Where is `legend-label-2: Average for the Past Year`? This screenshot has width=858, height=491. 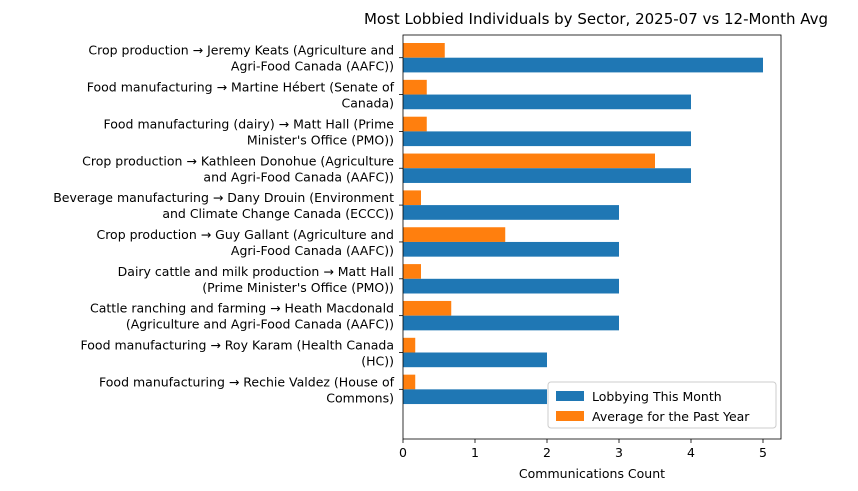 legend-label-2: Average for the Past Year is located at coordinates (671, 416).